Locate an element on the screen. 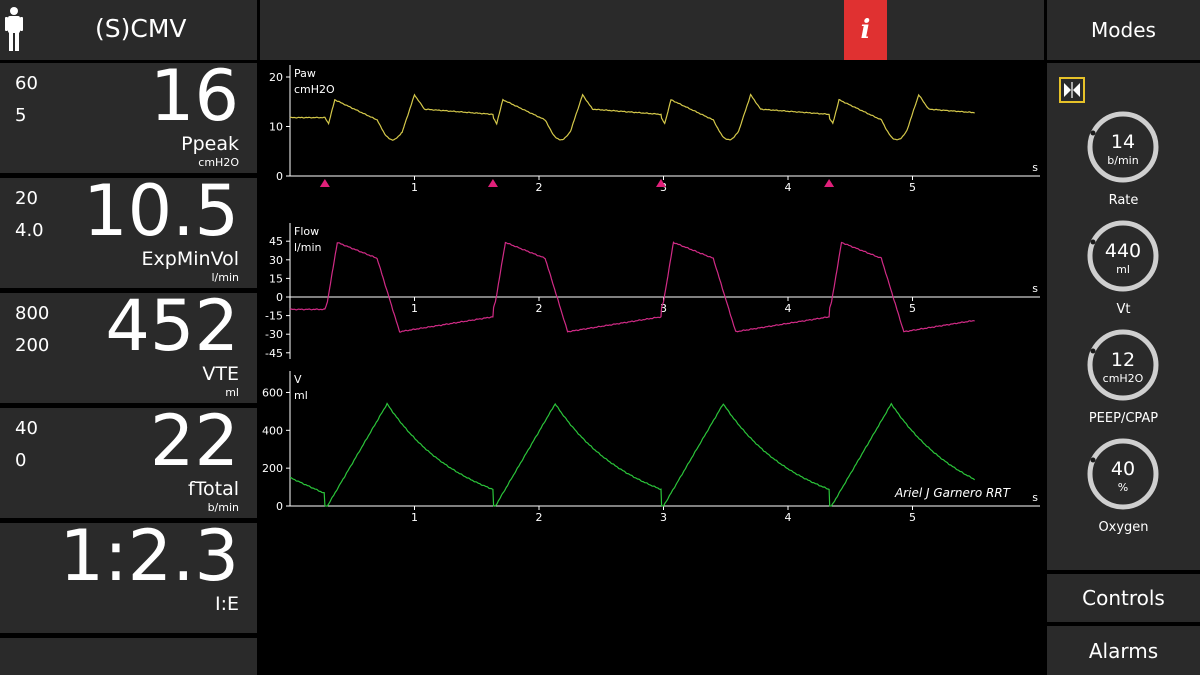 This screenshot has height=675, width=1200. param-expminvol: 20 4.0 10.5 ExpMinVol l/min is located at coordinates (128, 229).